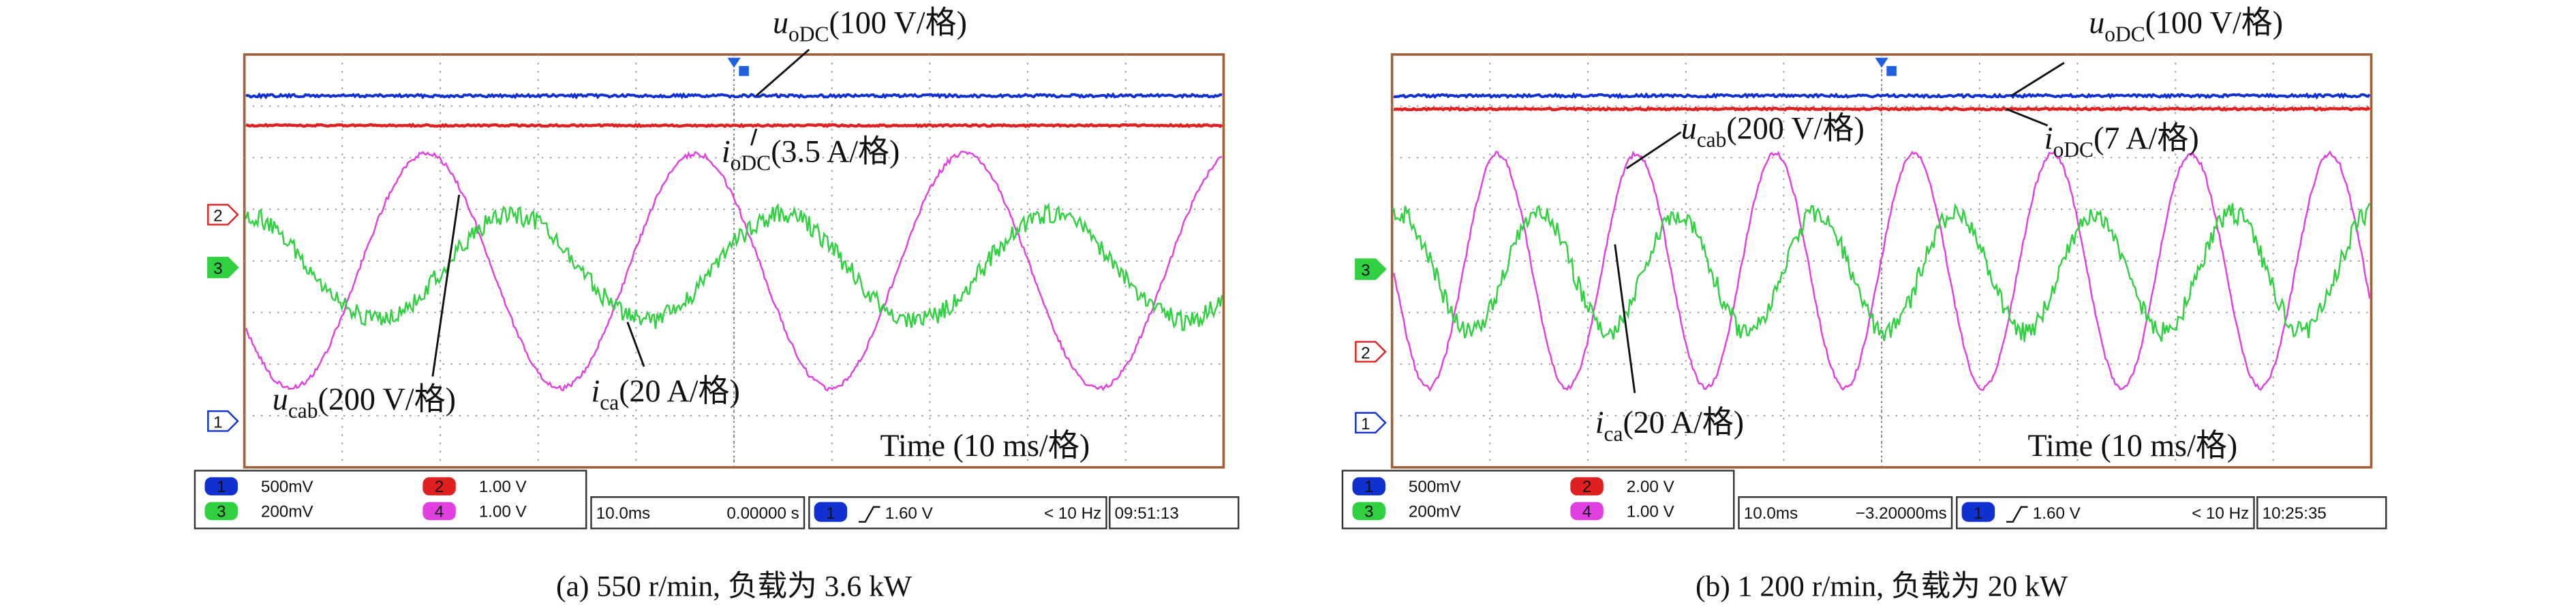 This screenshot has height=612, width=2576. Describe the element at coordinates (734, 586) in the screenshot. I see `caption: (a) 550 r/min, 负载为 3.6 kW` at that location.